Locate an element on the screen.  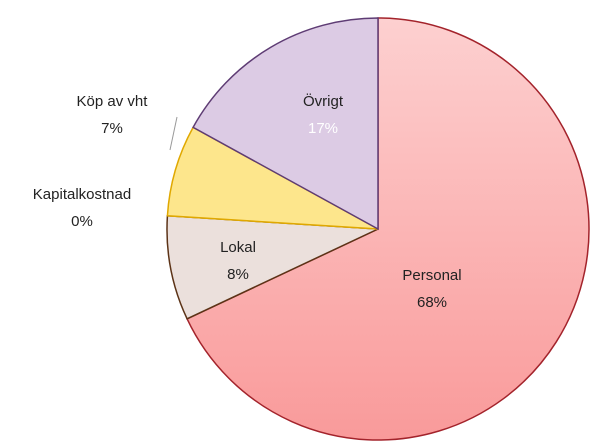
slice-value-label: 17% is located at coordinates (323, 128).